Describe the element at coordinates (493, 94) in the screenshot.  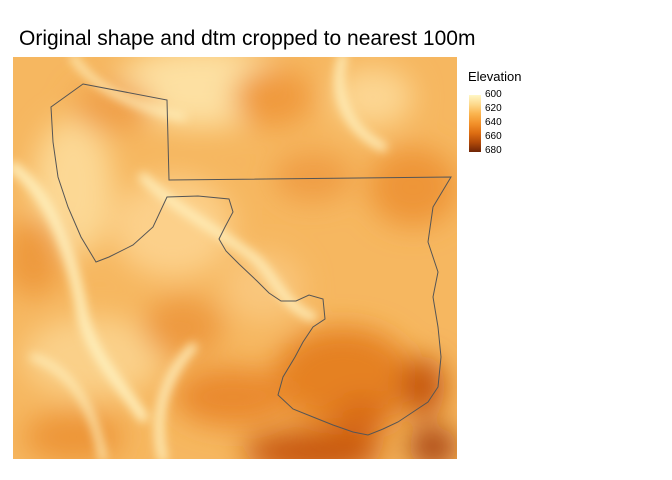
I see `legend-tick-600: 600` at that location.